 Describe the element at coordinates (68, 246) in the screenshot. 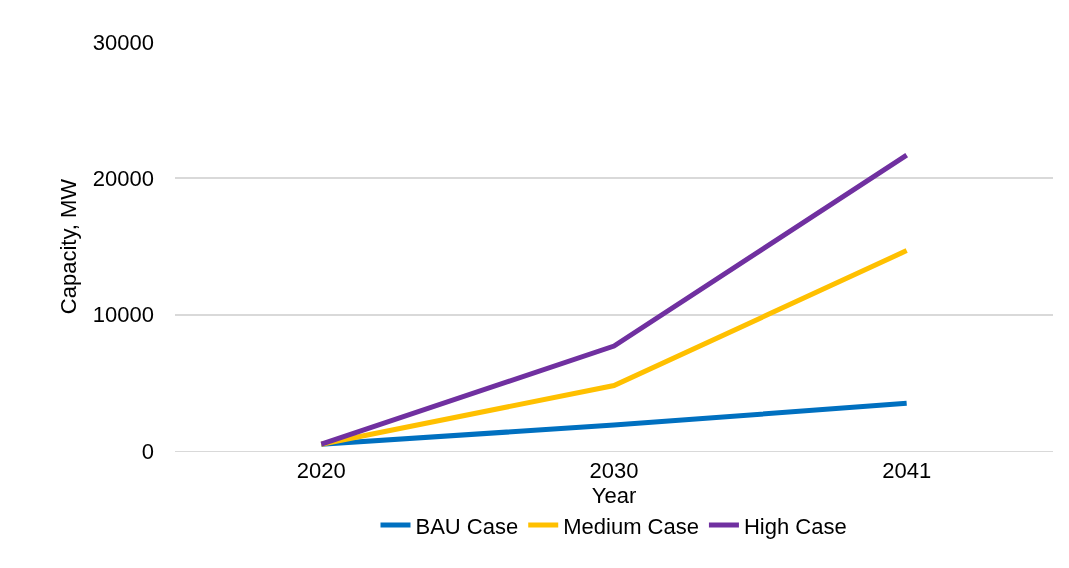

I see `y-axis-title: Capacity, MW` at that location.